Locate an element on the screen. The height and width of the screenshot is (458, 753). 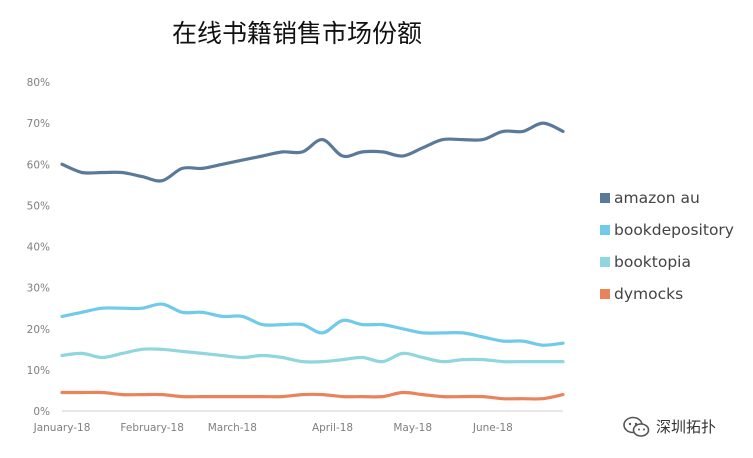
legend-label: bookdepository is located at coordinates (674, 230).